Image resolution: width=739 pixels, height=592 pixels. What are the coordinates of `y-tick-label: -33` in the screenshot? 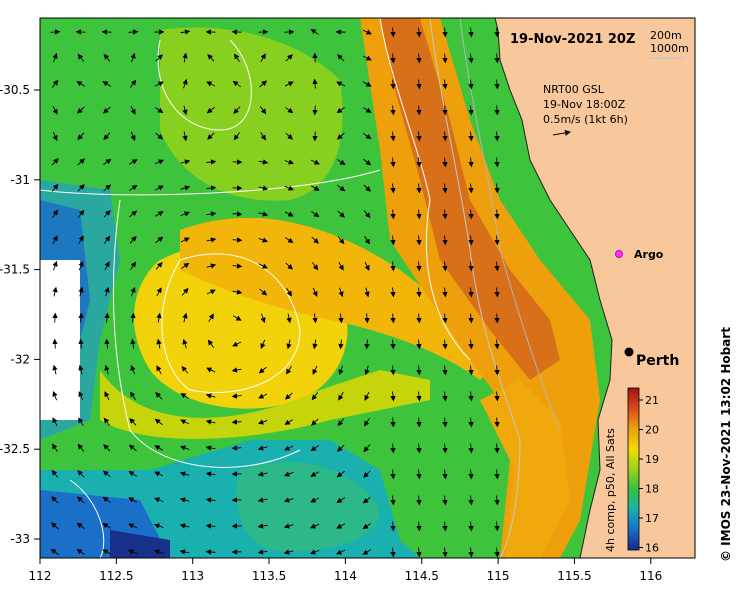 It's located at (20, 539).